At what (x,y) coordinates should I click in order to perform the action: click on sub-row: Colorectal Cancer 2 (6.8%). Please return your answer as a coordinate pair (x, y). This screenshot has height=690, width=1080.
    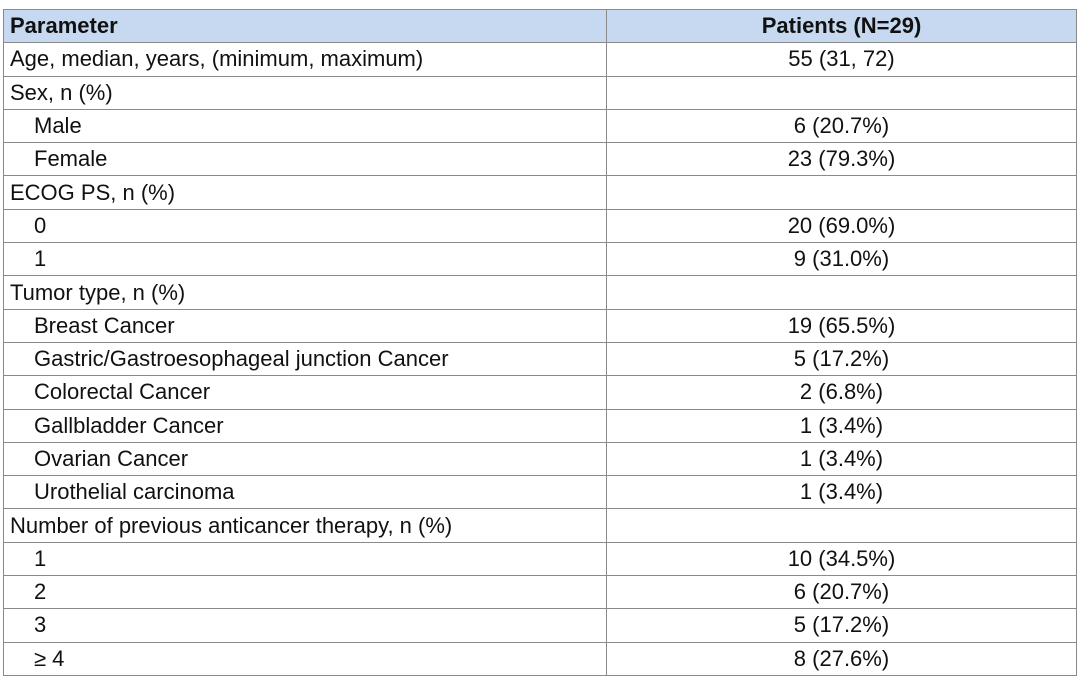
    Looking at the image, I should click on (540, 392).